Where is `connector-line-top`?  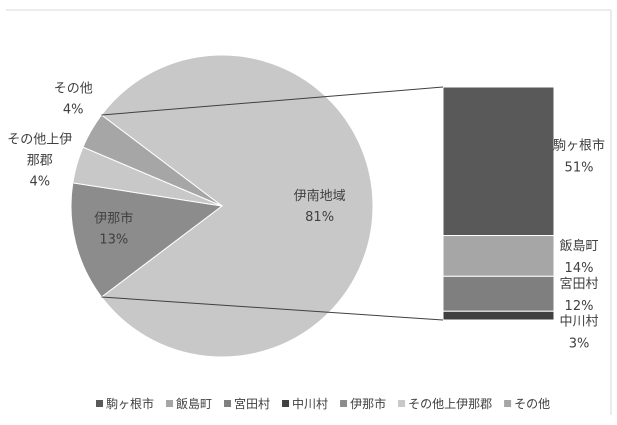 connector-line-top is located at coordinates (272, 101).